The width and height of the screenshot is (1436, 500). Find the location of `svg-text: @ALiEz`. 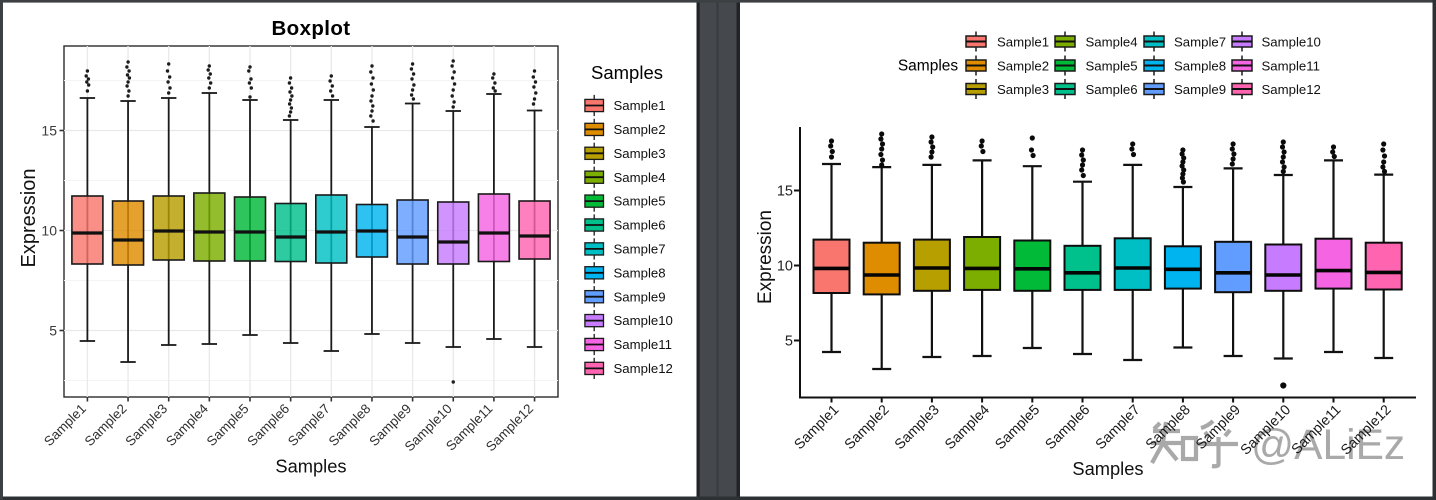

svg-text: @ALiEz is located at coordinates (1328, 445).